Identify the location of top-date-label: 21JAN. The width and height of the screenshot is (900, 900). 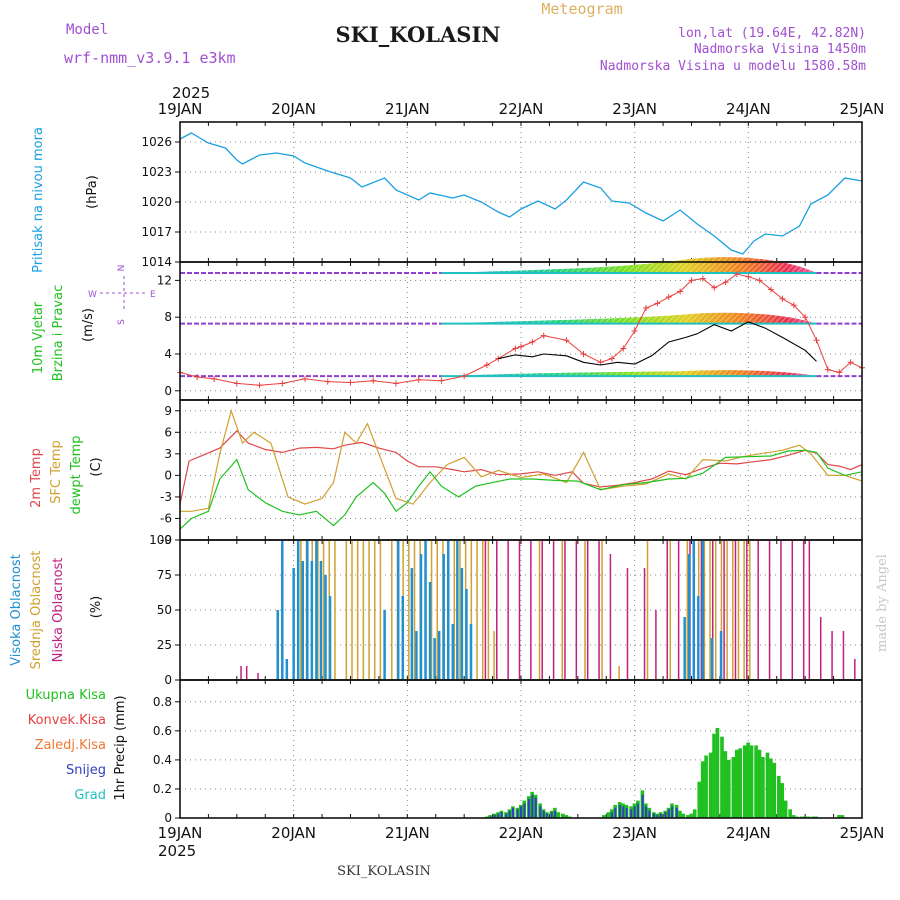
(407, 109).